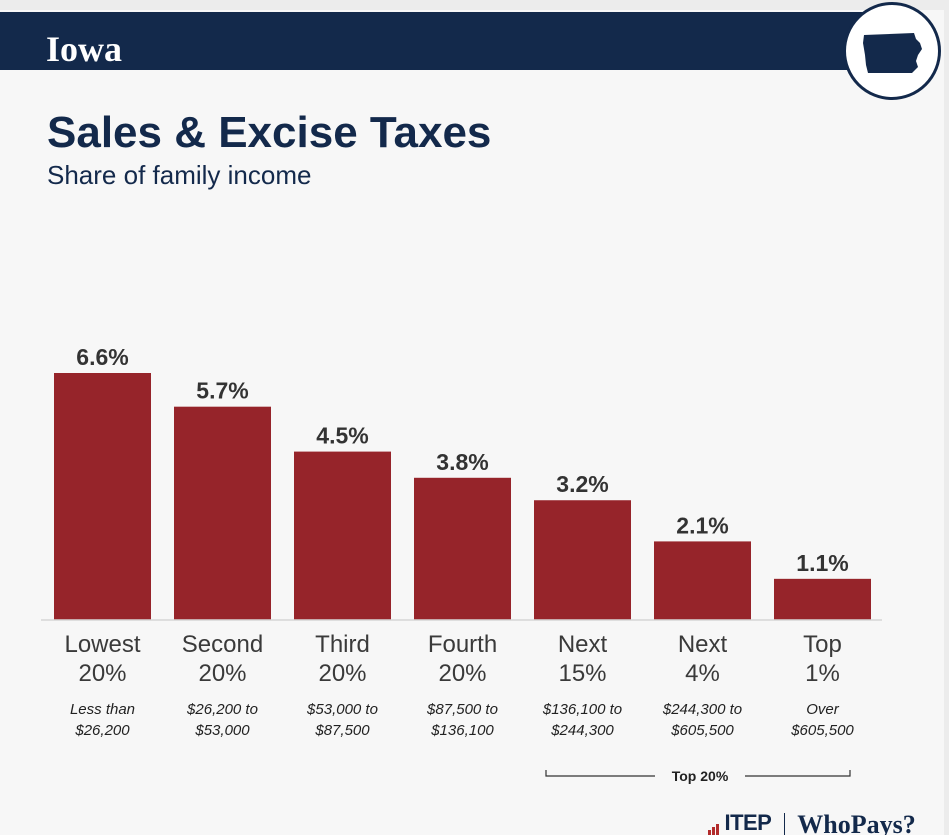  I want to click on category-label: Fourth, so click(462, 644).